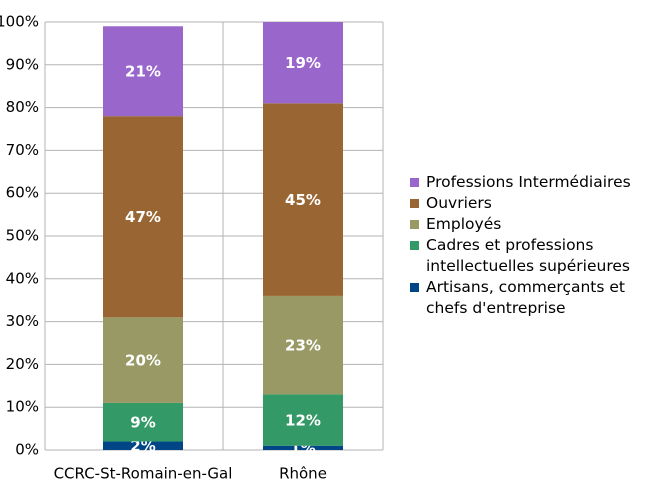  I want to click on y-tick-label: 60%, so click(22, 193).